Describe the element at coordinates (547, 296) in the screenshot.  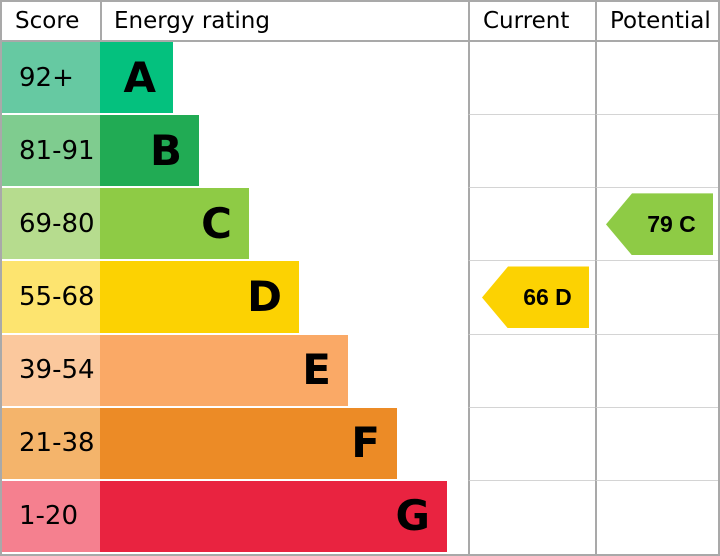
I see `current-rating-label: 66 D` at that location.